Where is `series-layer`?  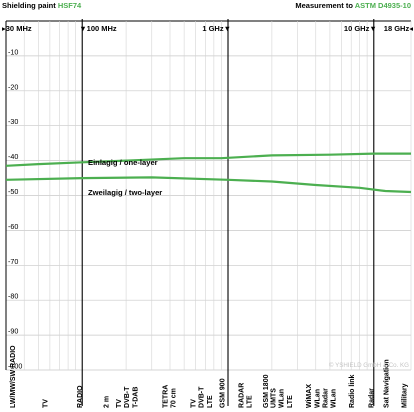 series-layer is located at coordinates (208, 173).